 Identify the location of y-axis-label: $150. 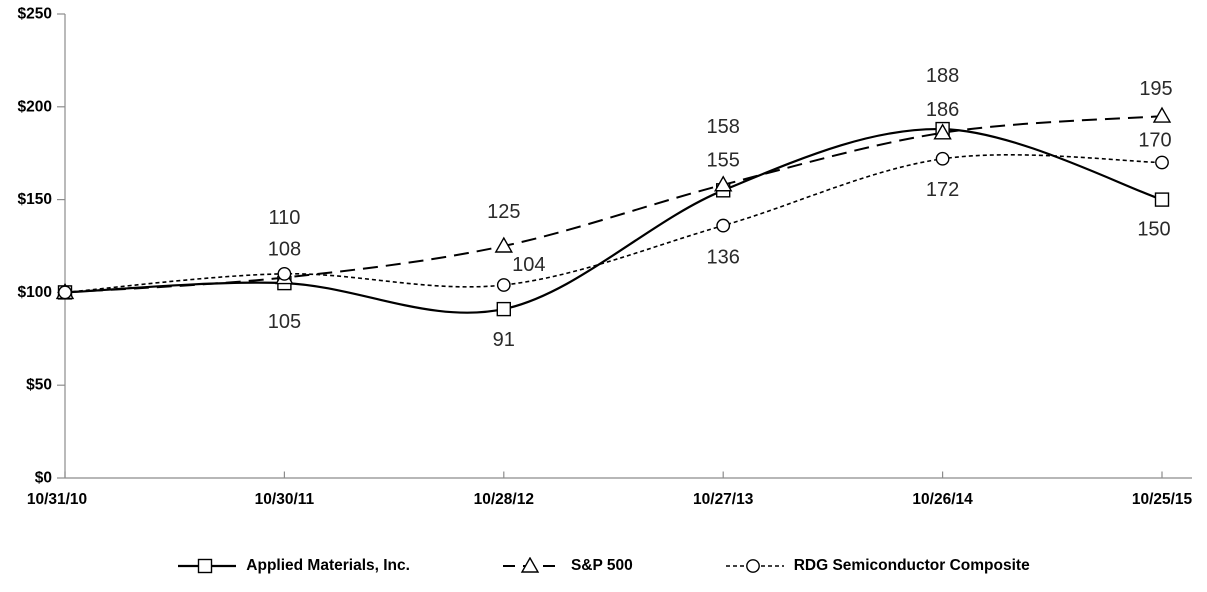
(35, 199).